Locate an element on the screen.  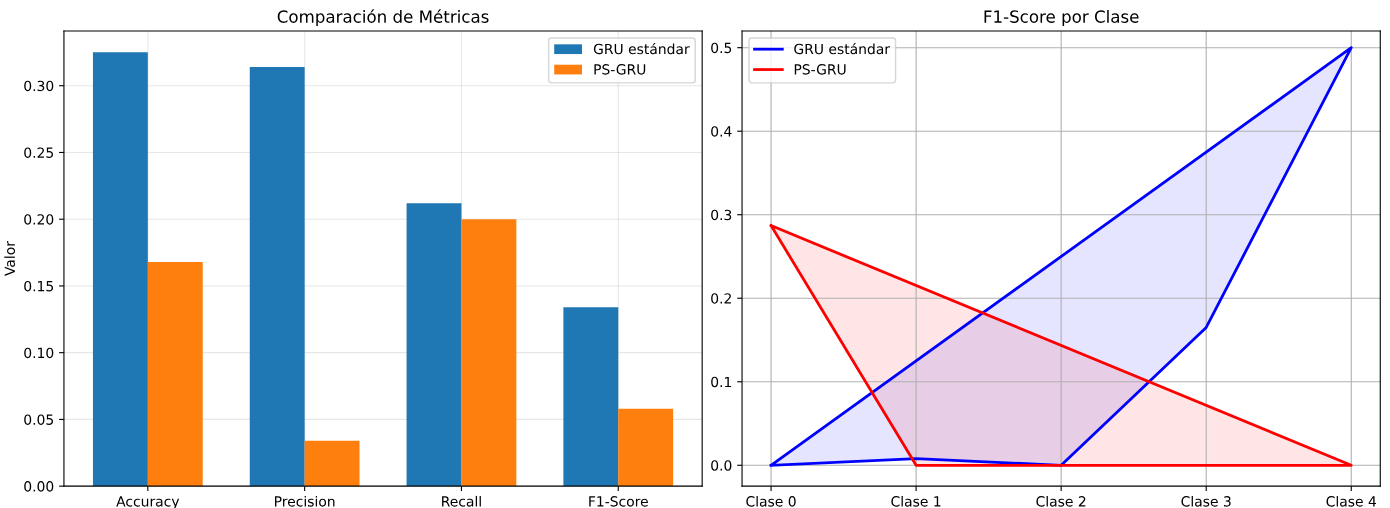
y-tick-label: 0.1 is located at coordinates (721, 382).